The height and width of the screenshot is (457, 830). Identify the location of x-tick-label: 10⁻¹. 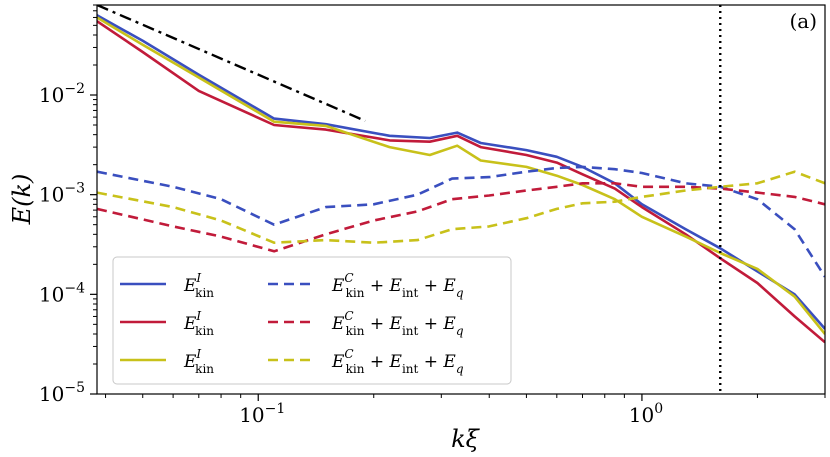
(262, 414).